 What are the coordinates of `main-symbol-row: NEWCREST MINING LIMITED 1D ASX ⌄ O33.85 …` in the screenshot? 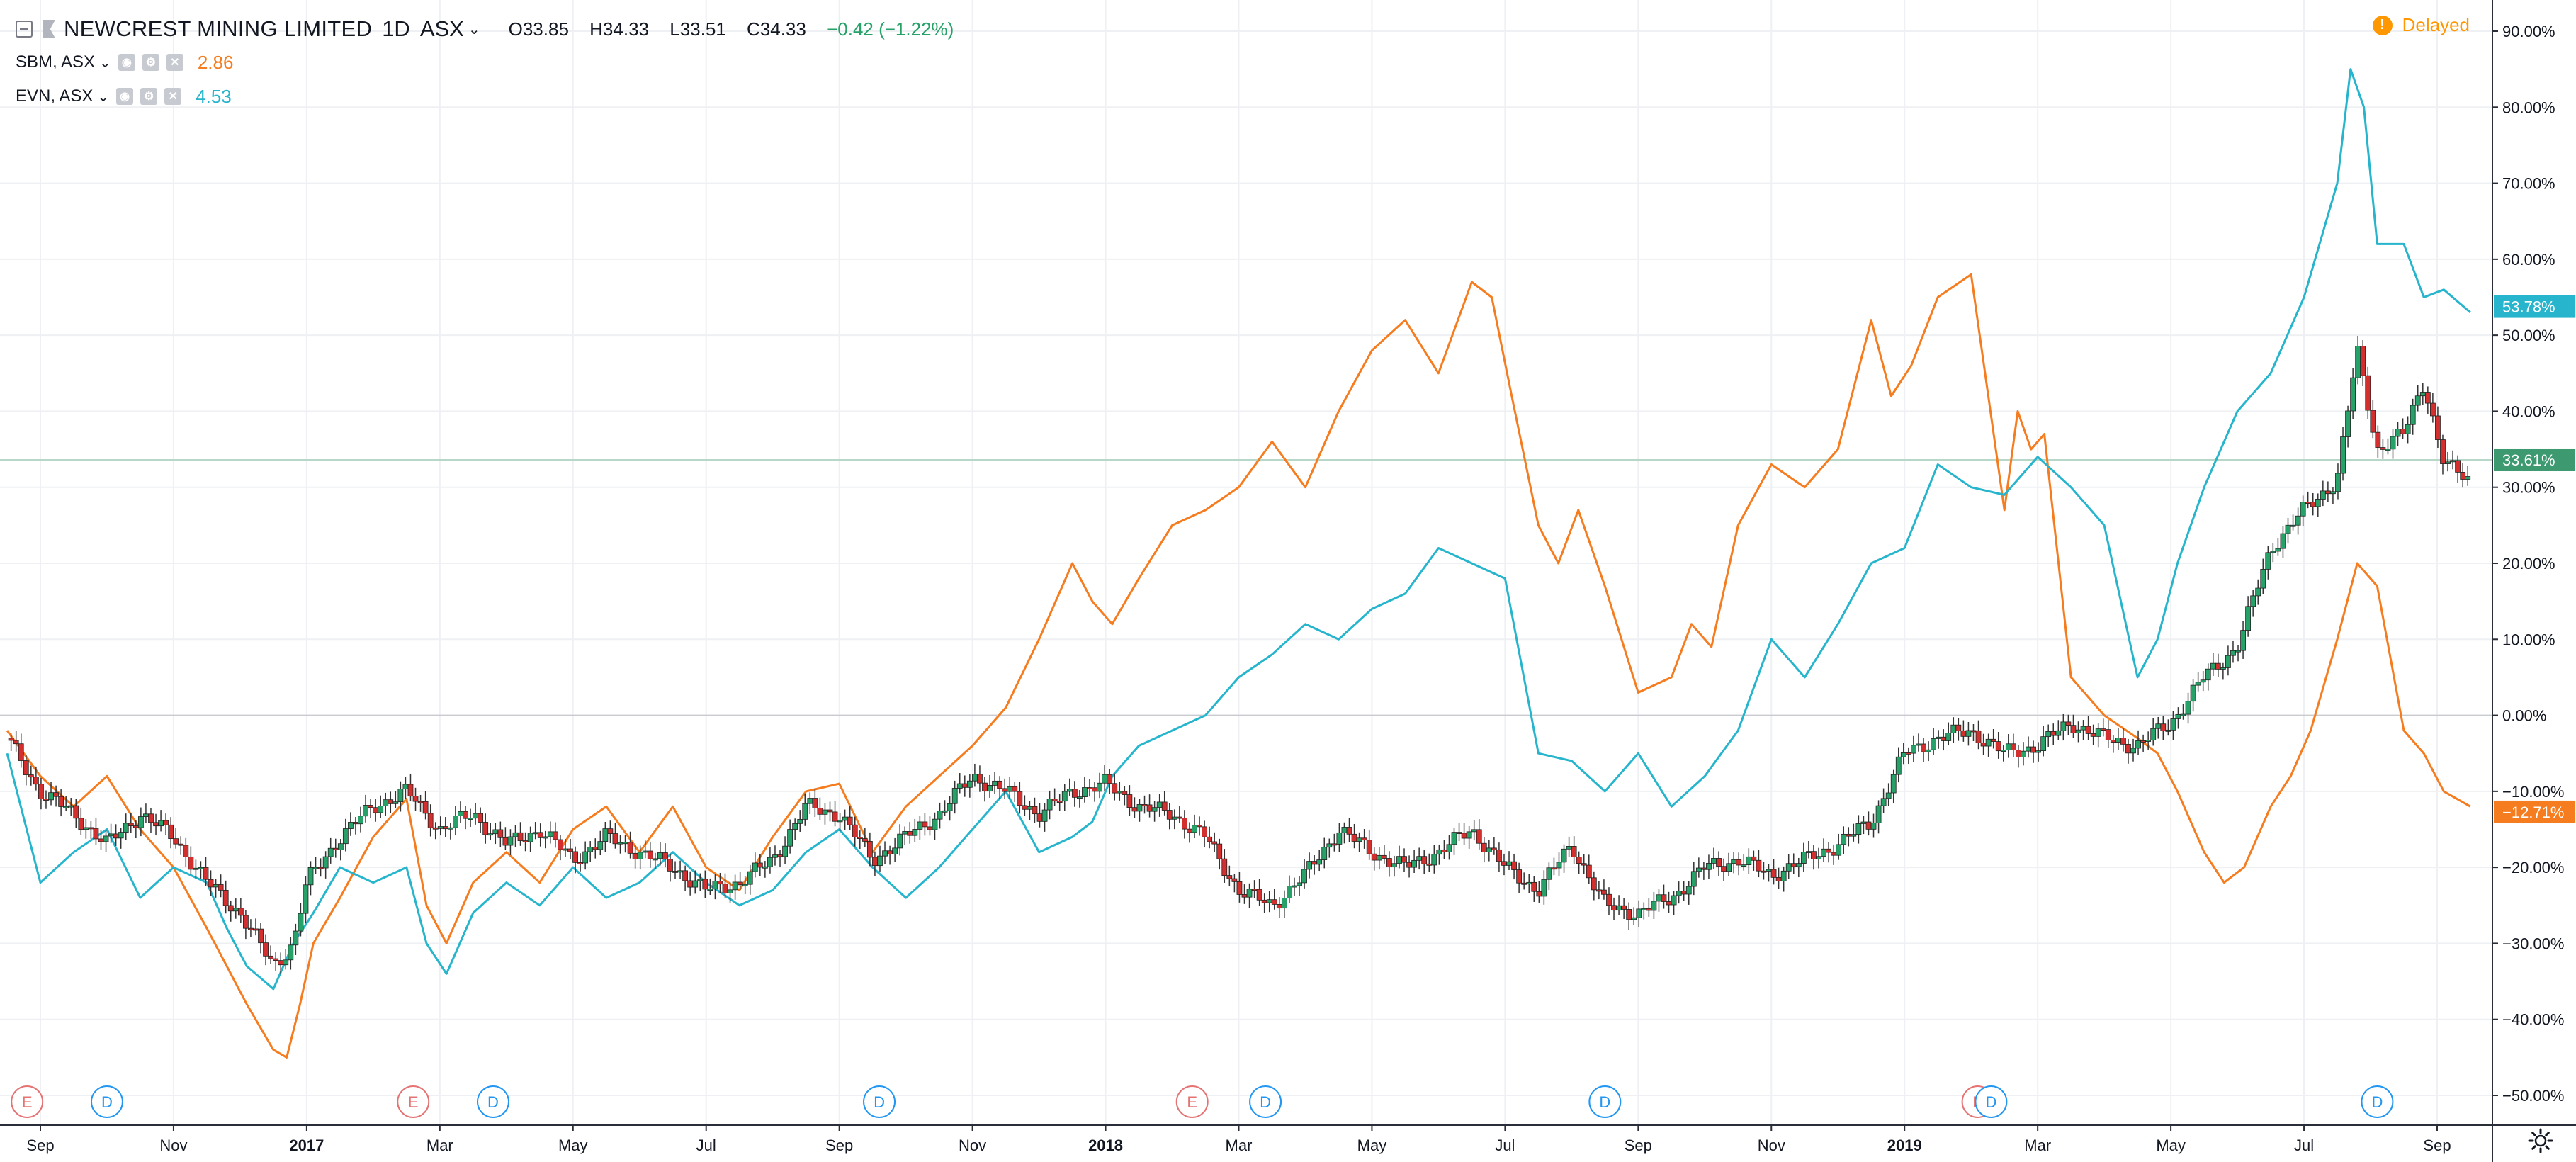 It's located at (492, 29).